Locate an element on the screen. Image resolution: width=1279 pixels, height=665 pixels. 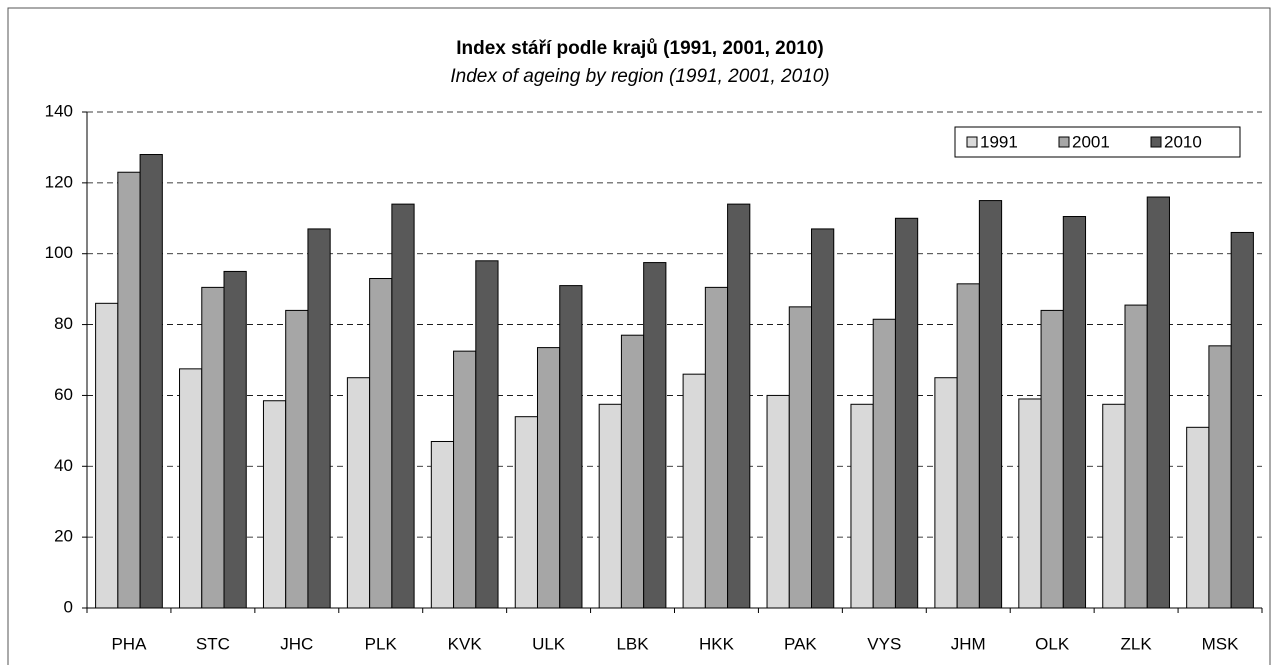
legend-box is located at coordinates (1097, 142).